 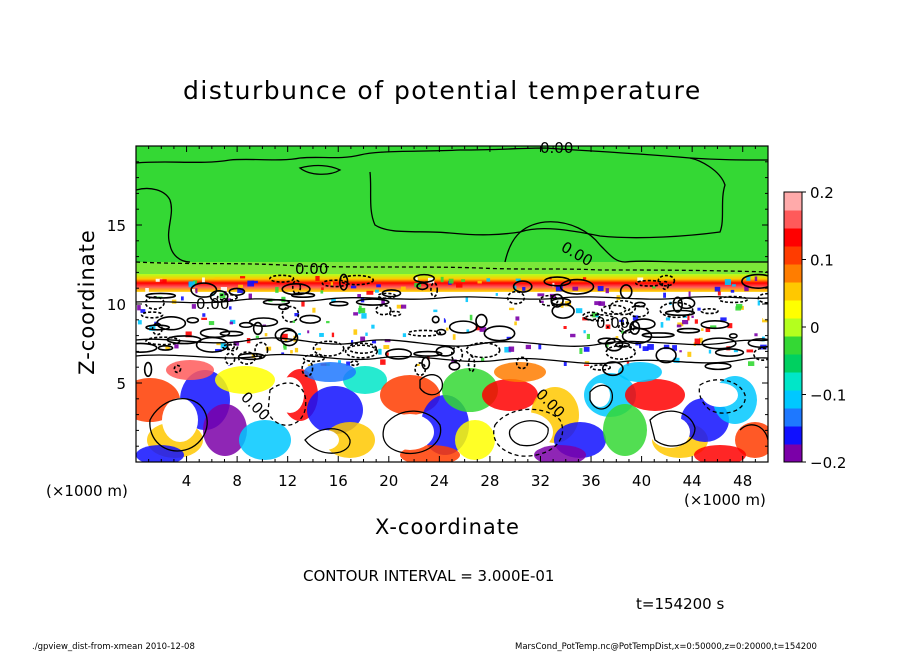 What do you see at coordinates (680, 604) in the screenshot?
I see `time-text: t=154200 s` at bounding box center [680, 604].